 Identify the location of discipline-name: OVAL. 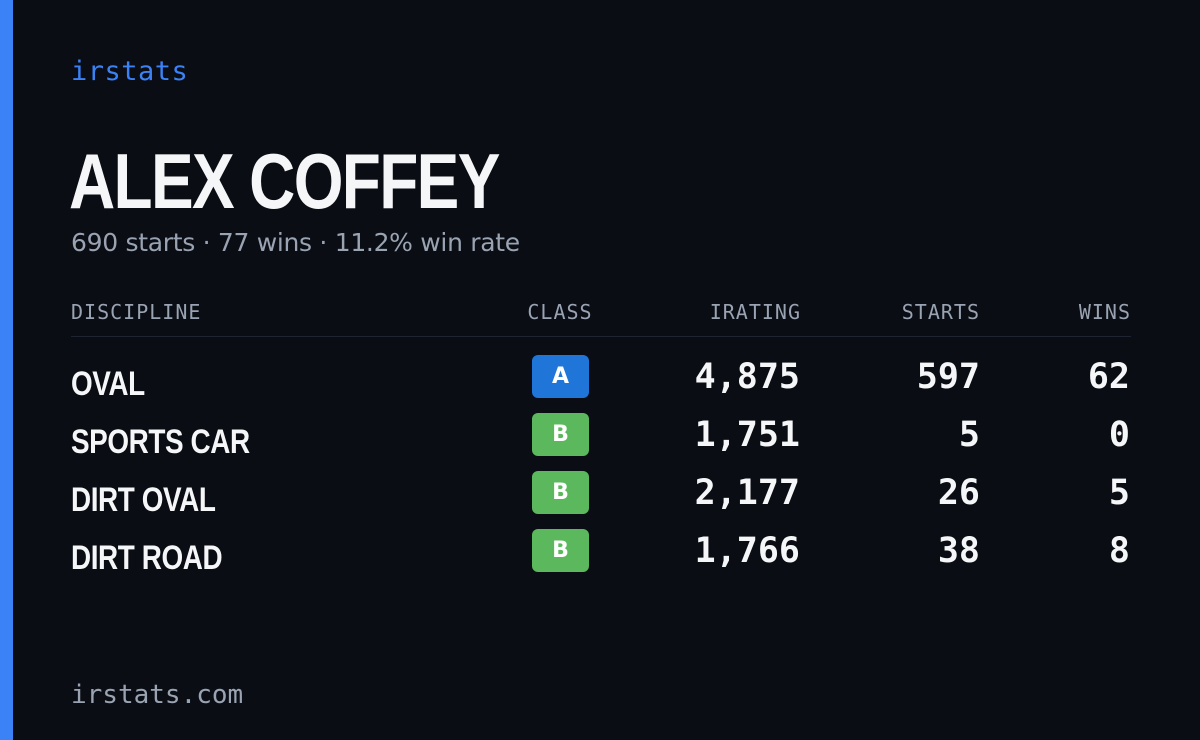
(108, 384).